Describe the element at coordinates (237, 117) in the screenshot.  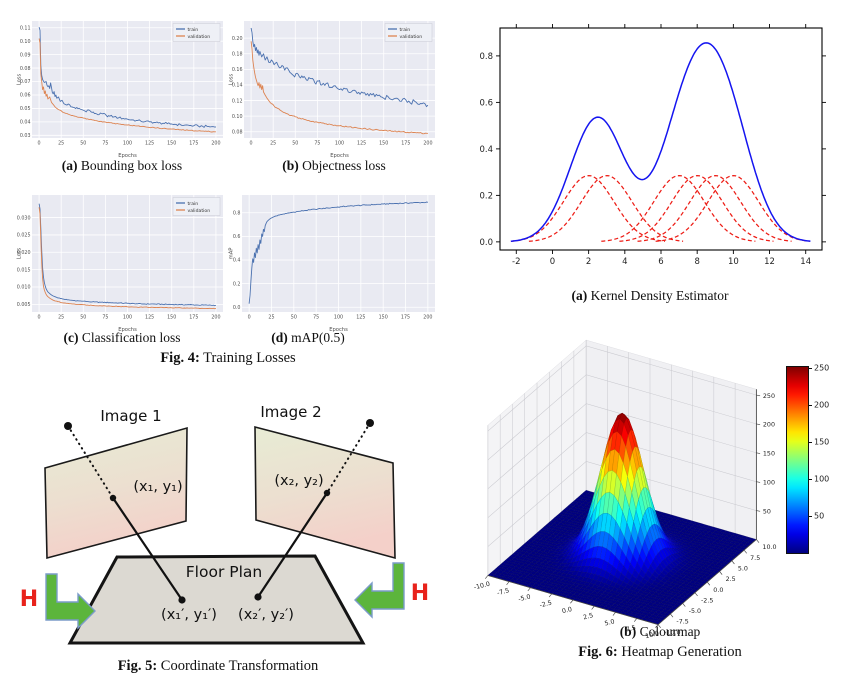
I see `svg-text: 0.10` at that location.